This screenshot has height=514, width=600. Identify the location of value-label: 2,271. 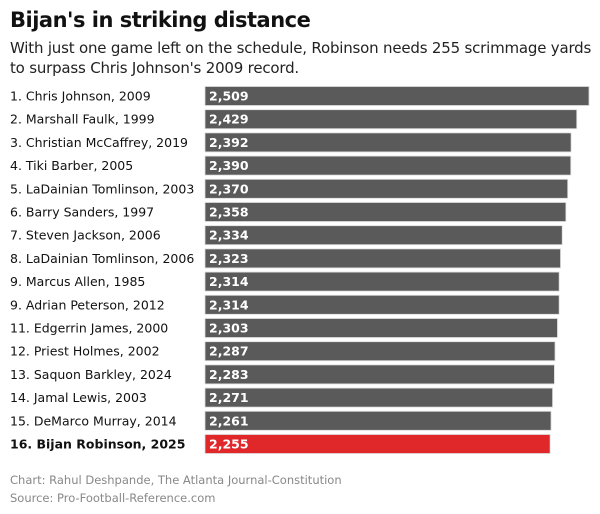
(229, 397).